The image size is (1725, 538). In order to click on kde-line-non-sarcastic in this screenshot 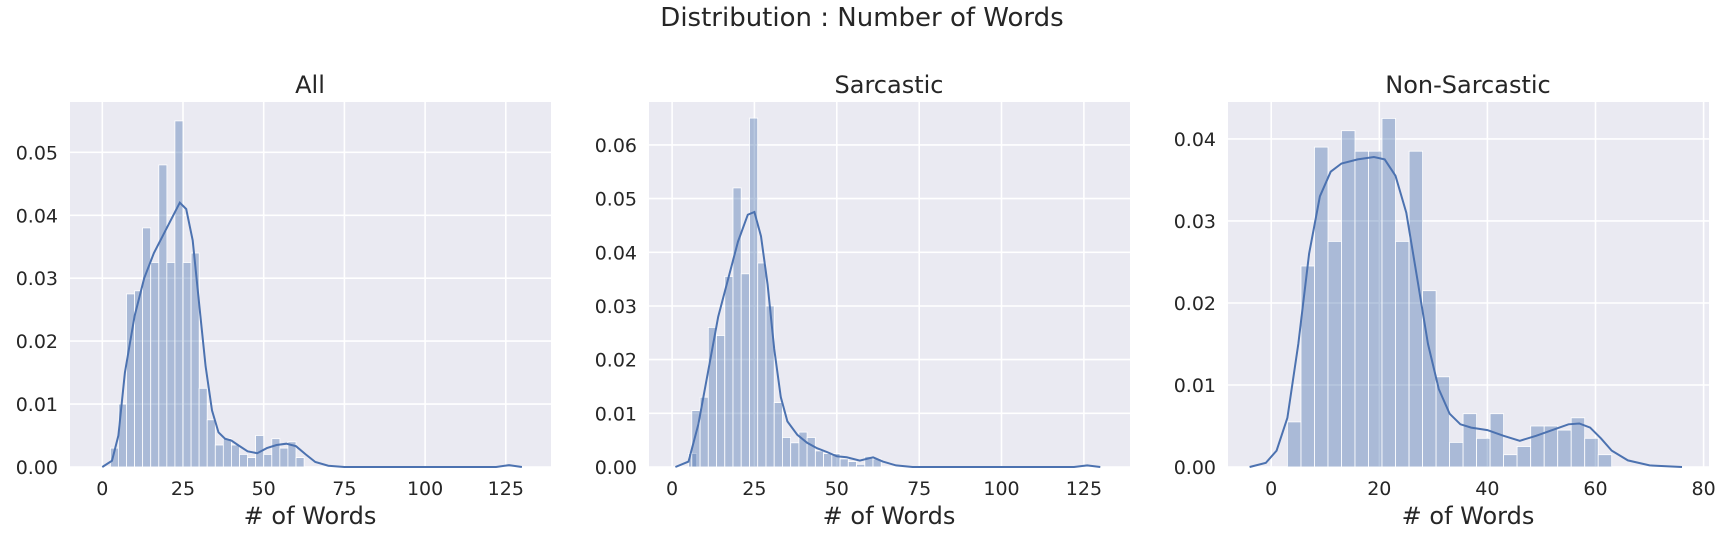, I will do `click(1466, 311)`.